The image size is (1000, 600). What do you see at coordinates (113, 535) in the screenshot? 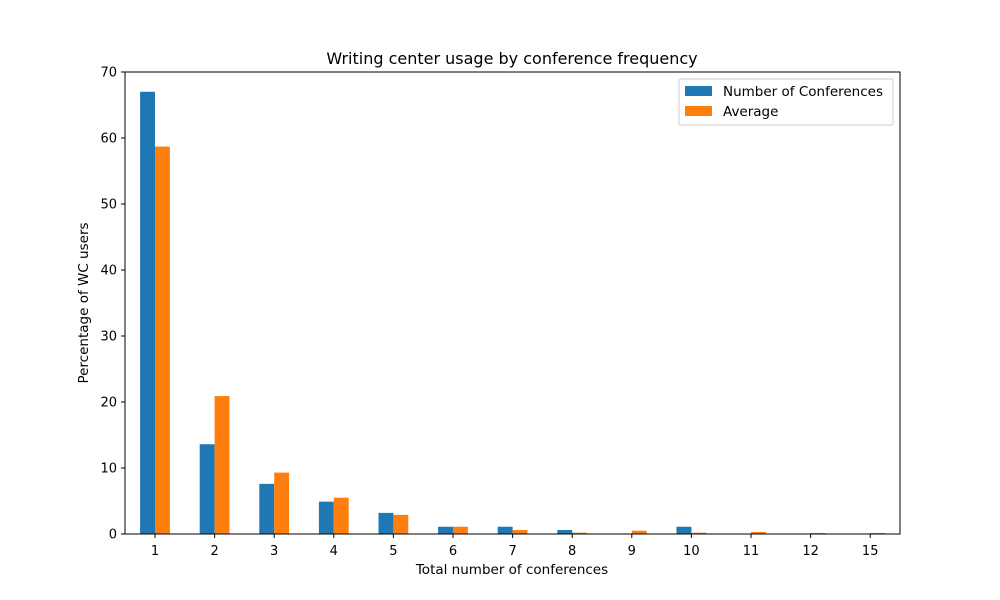
I see `y-tick-label-0: 0` at bounding box center [113, 535].